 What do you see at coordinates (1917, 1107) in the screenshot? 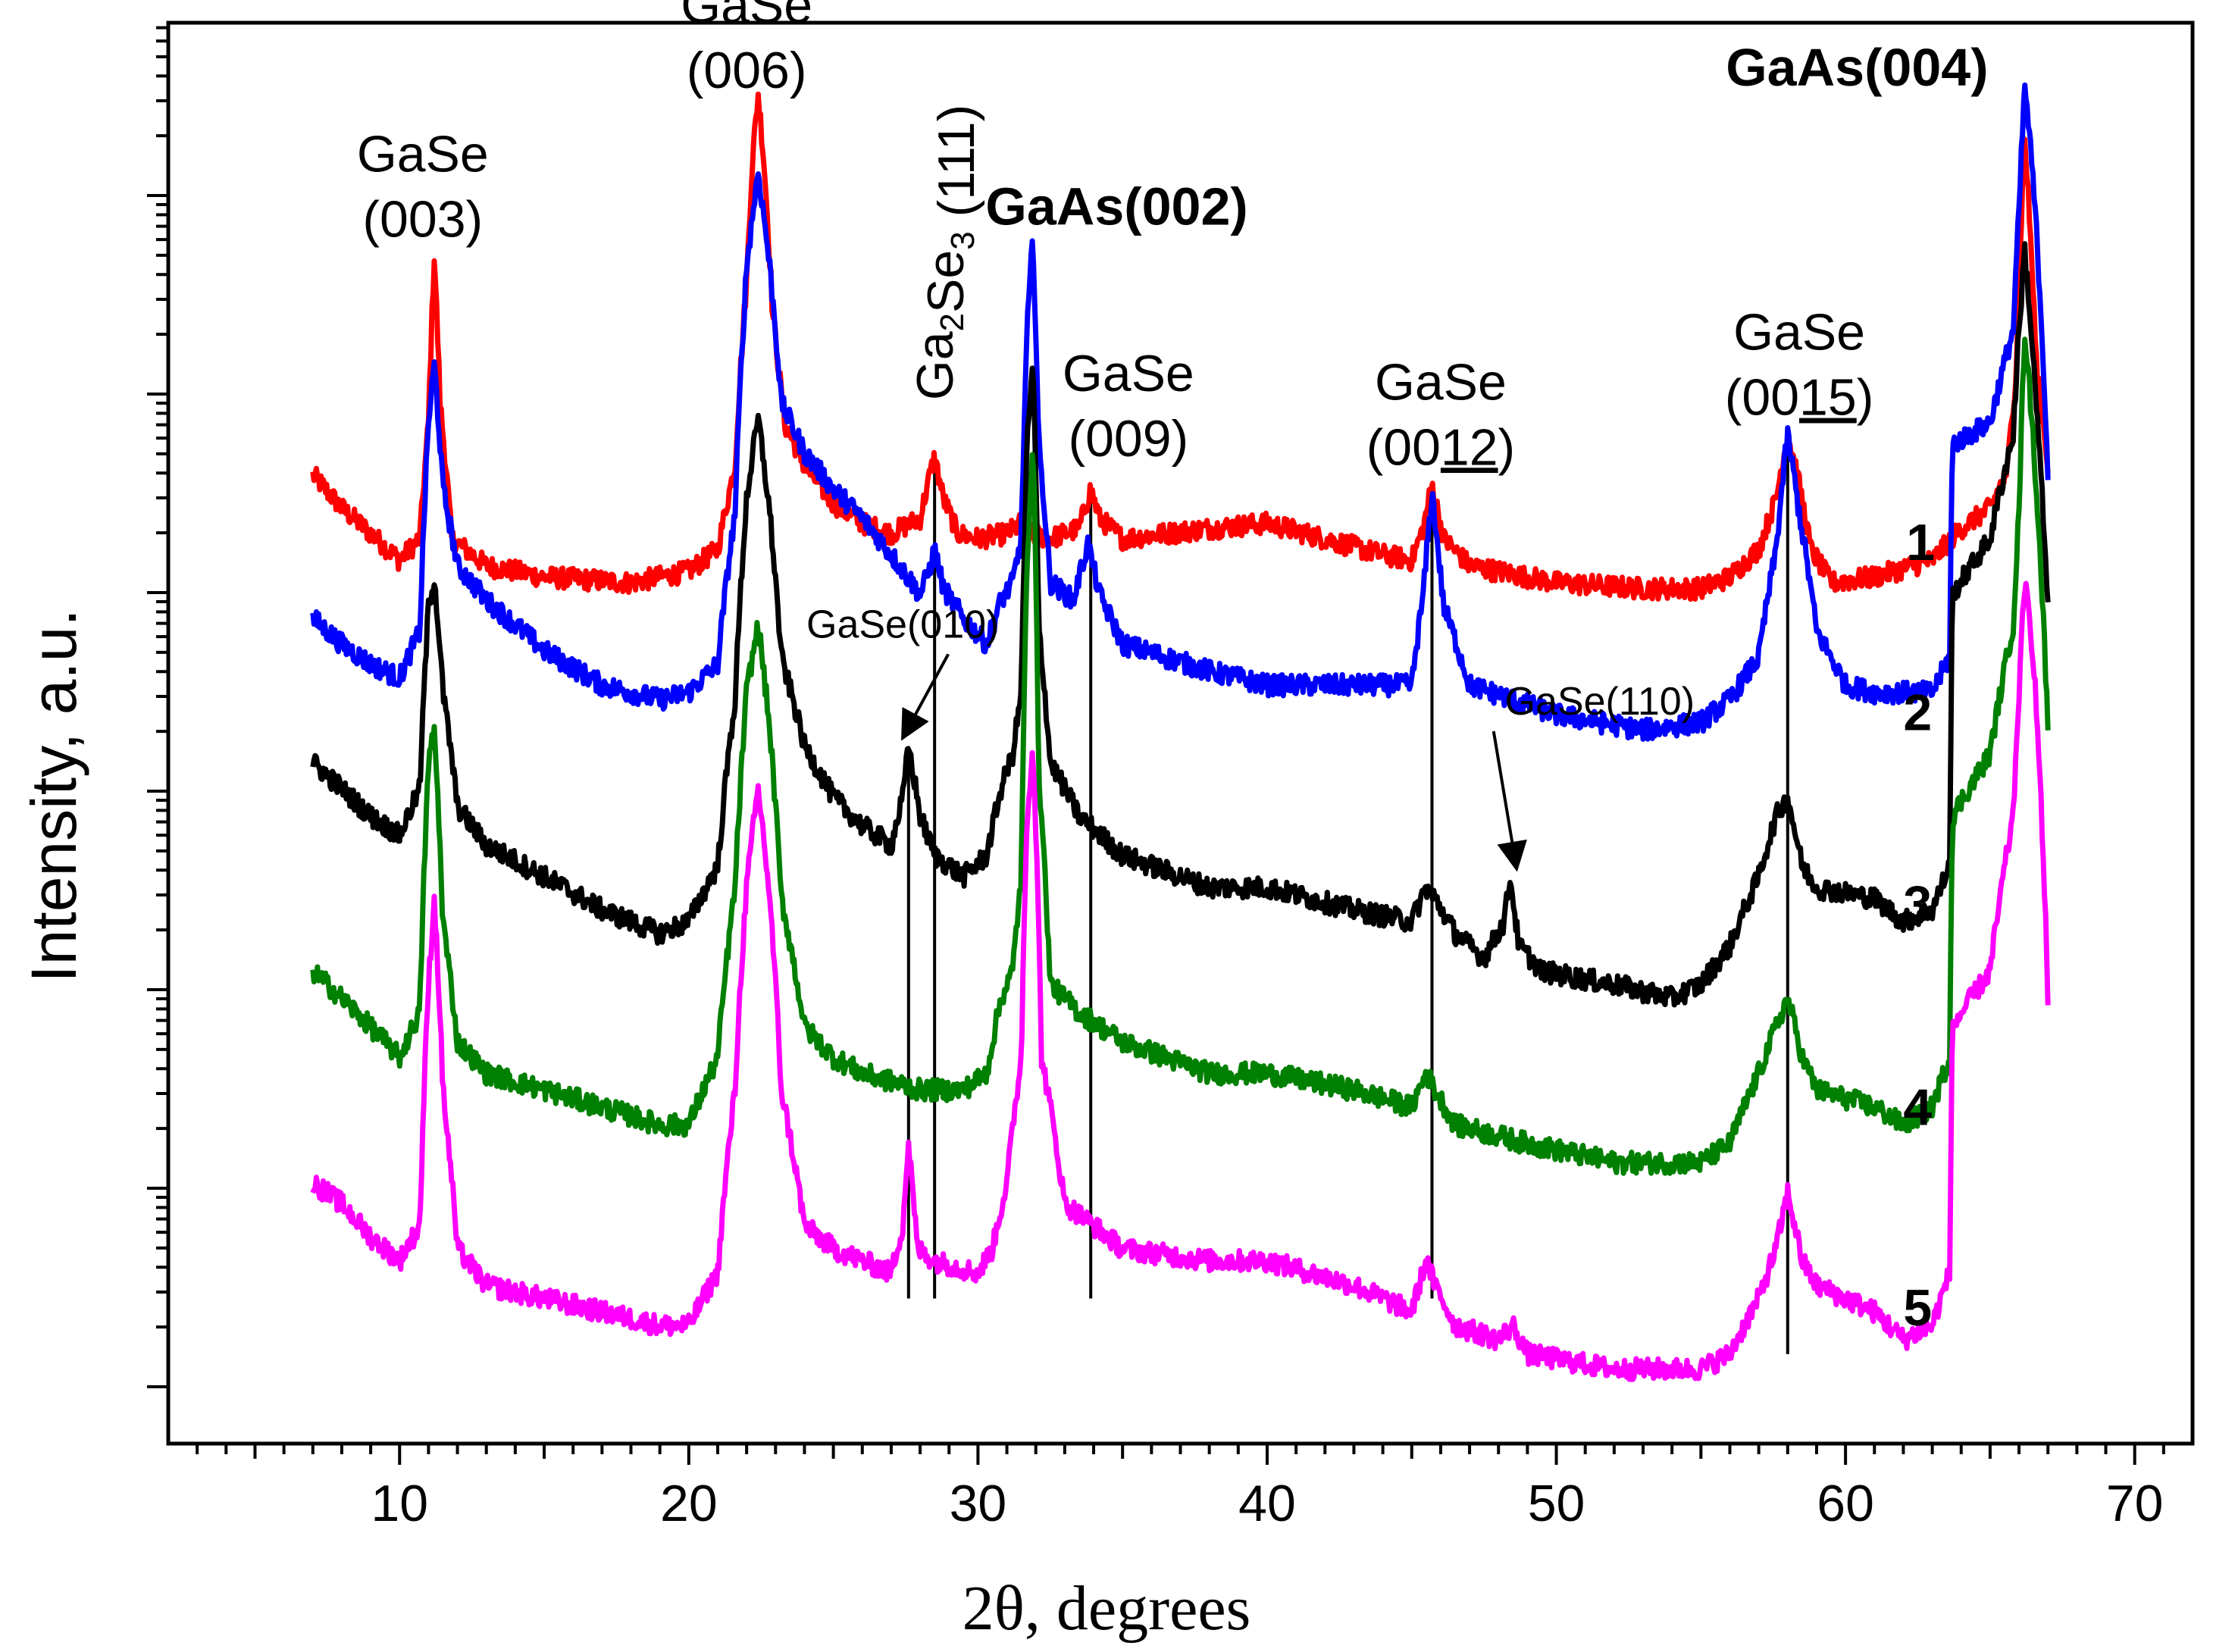
I see `series-label-4: 4` at bounding box center [1917, 1107].